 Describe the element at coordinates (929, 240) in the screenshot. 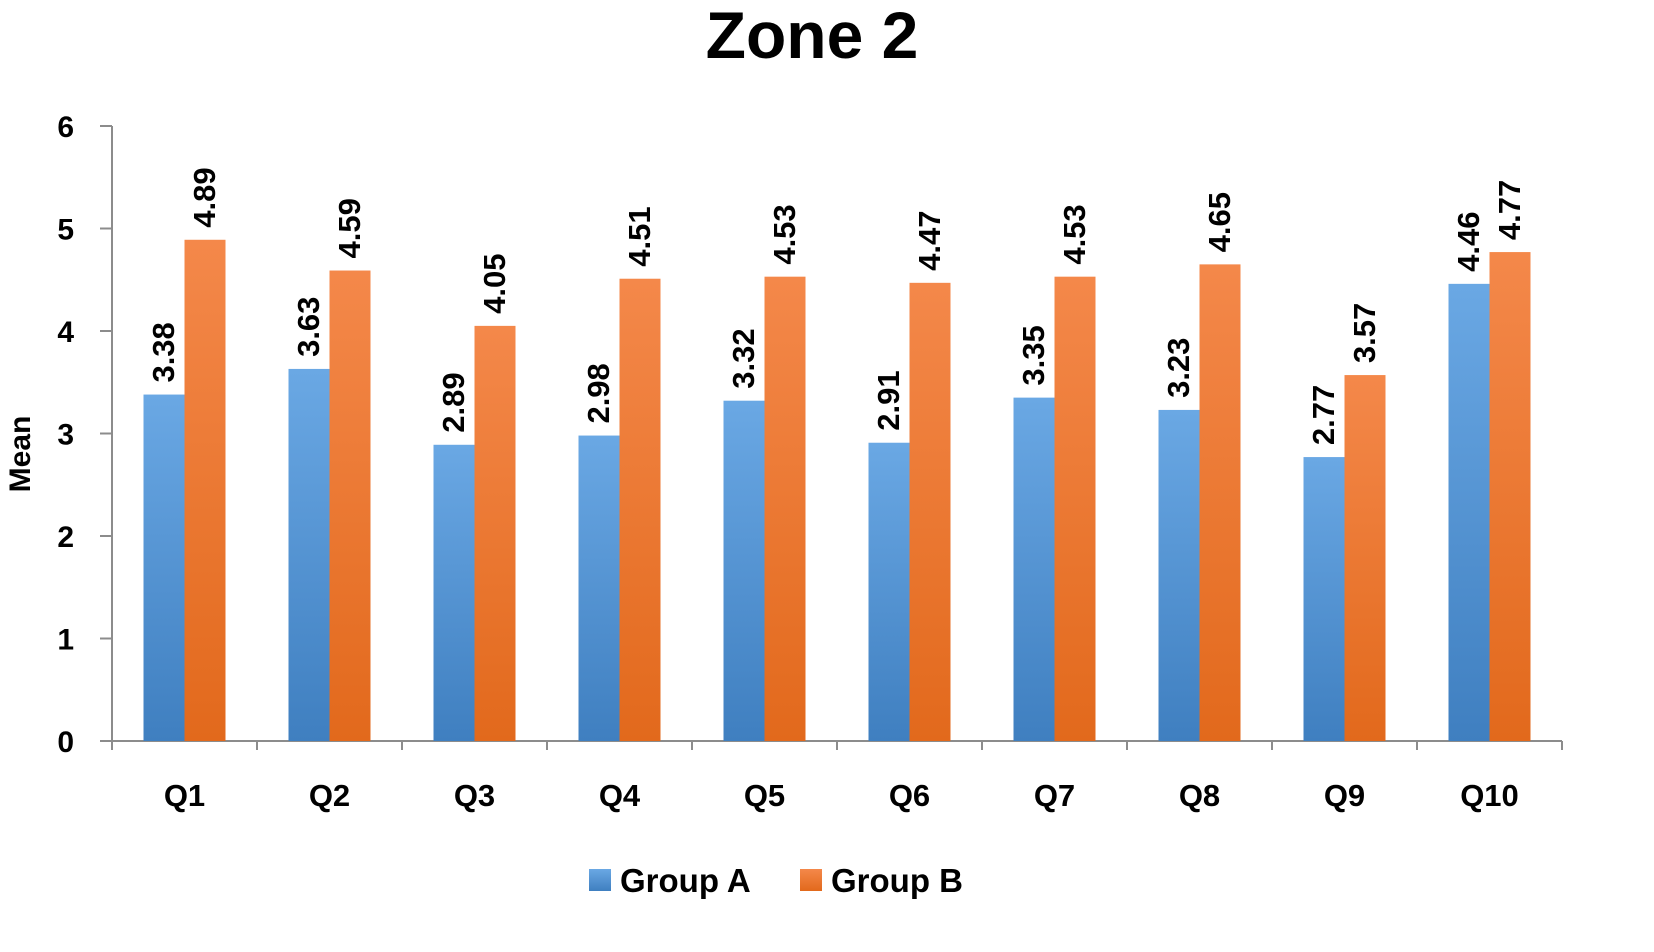

I see `data-label: 4.47` at that location.